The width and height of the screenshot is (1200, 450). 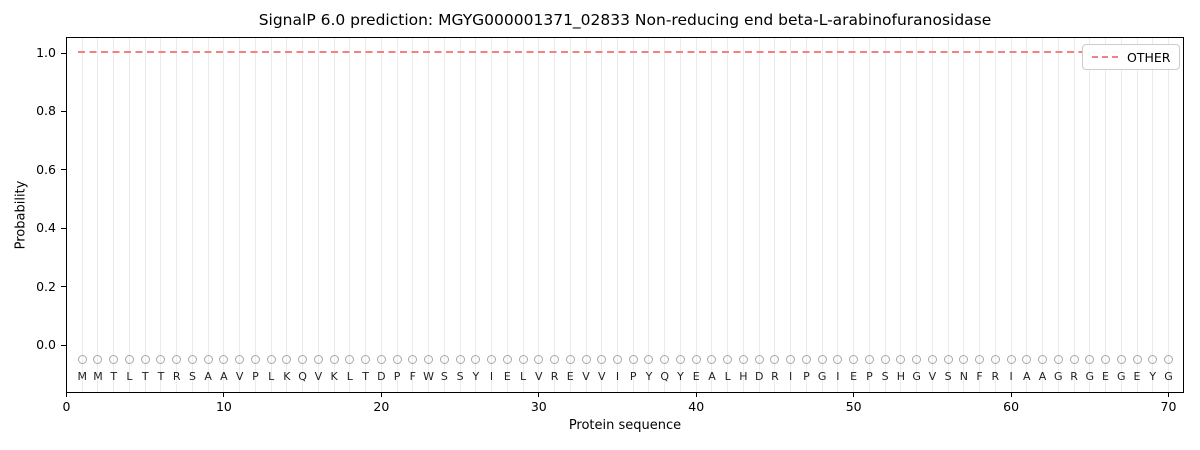 I want to click on y-axis-label: Probability, so click(x=21, y=215).